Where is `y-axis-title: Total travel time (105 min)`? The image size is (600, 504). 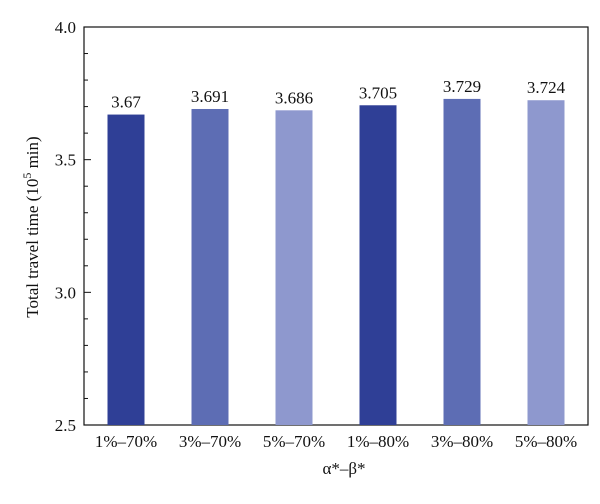
y-axis-title: Total travel time (105 min) is located at coordinates (31, 226).